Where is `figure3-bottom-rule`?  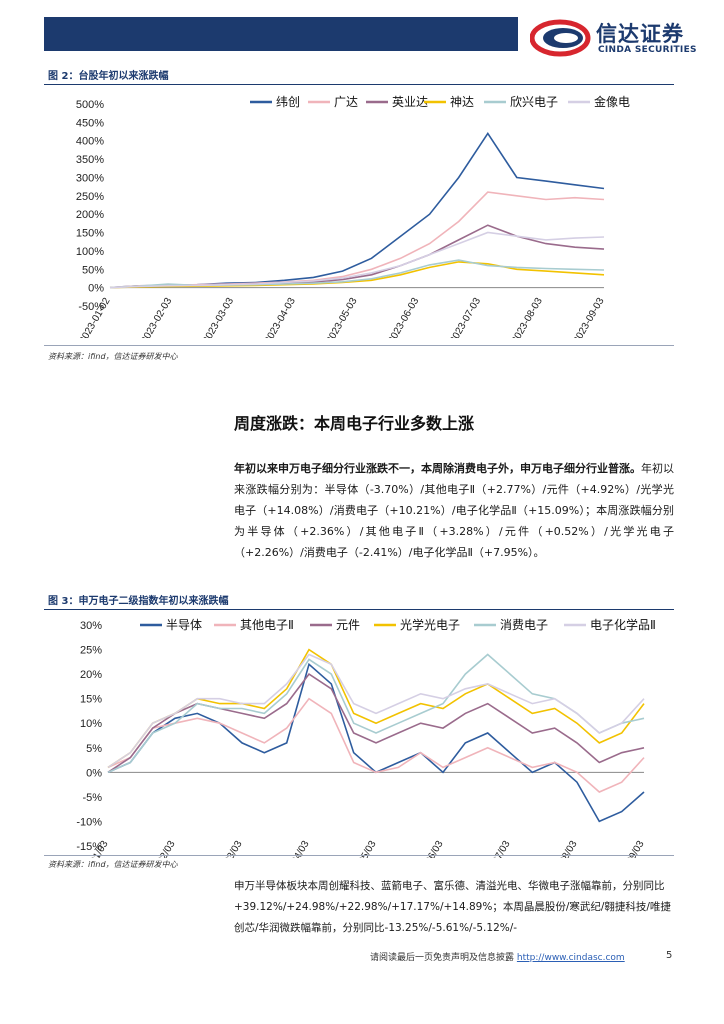
figure3-bottom-rule is located at coordinates (359, 855).